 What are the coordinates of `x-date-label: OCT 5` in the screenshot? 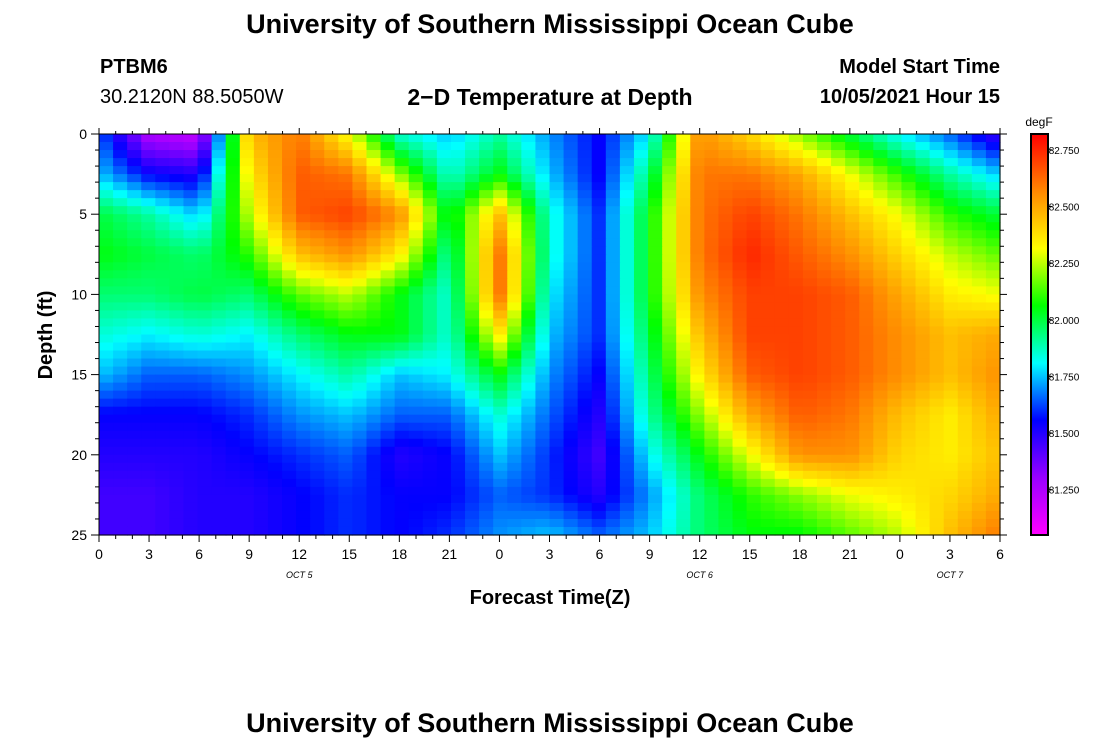 It's located at (299, 575).